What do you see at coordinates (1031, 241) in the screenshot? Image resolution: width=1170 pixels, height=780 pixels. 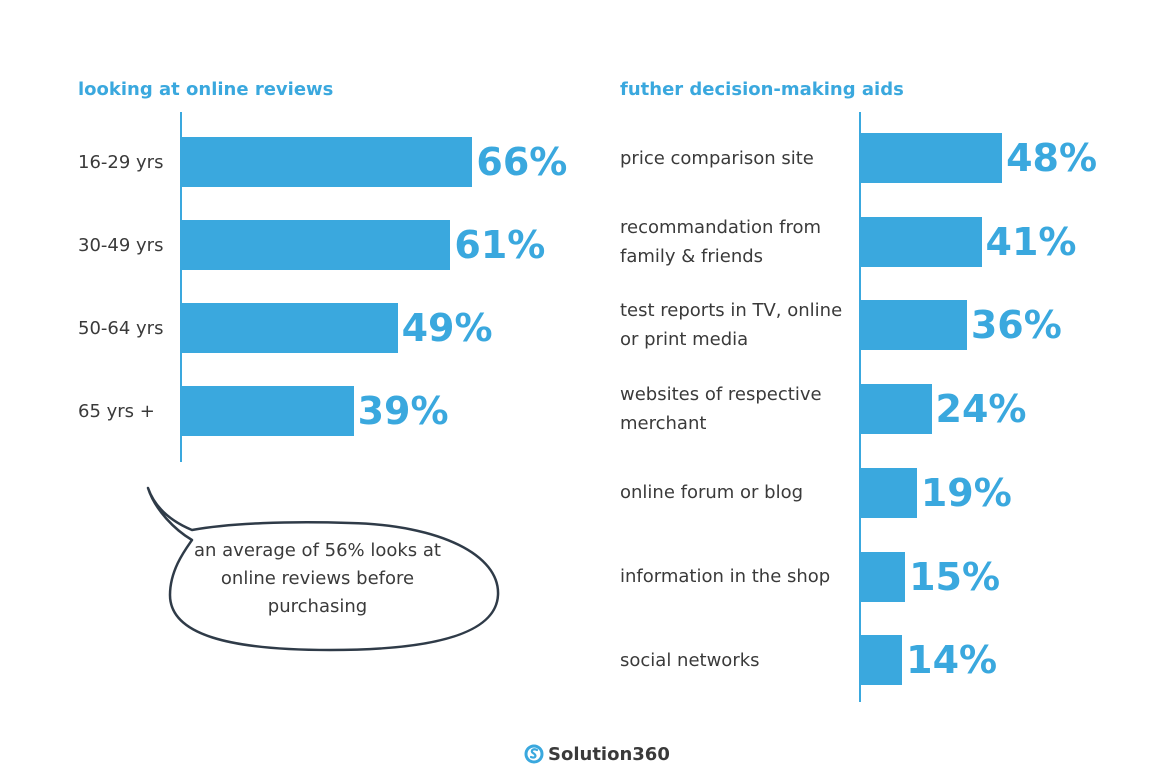 I see `value-label: 41%` at bounding box center [1031, 241].